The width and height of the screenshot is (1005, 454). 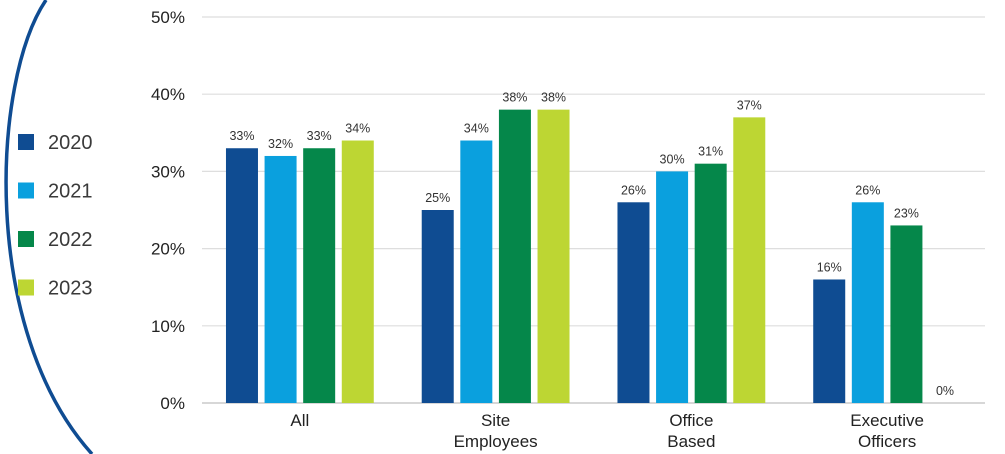 What do you see at coordinates (168, 17) in the screenshot?
I see `y-tick-label: 50%` at bounding box center [168, 17].